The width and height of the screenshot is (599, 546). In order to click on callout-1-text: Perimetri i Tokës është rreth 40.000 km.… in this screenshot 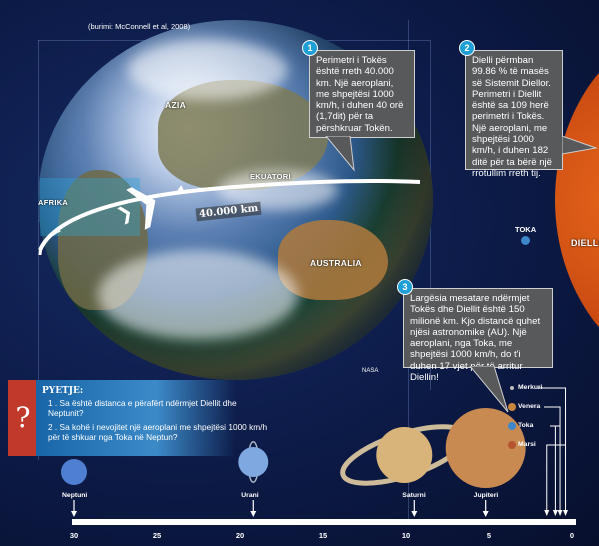, I will do `click(360, 94)`.